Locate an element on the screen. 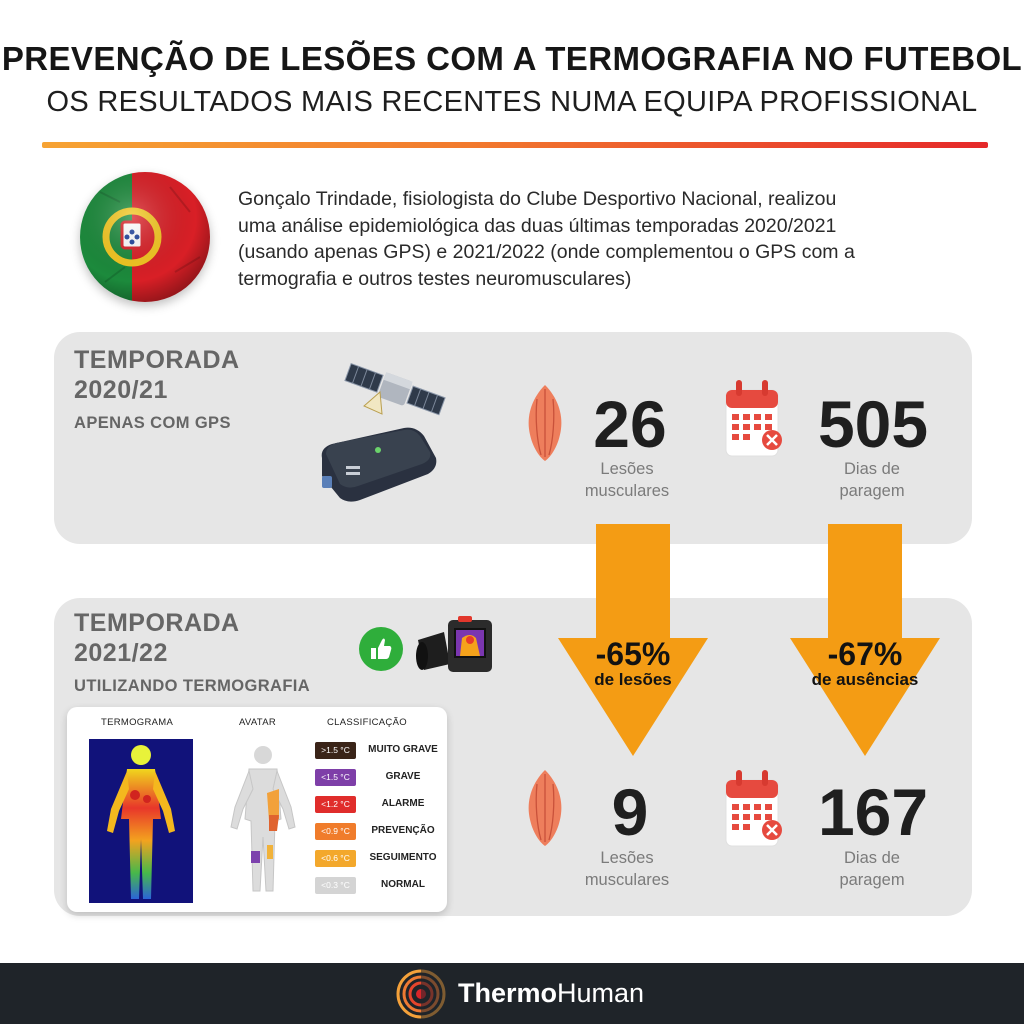  satellite-icon is located at coordinates (394, 392).